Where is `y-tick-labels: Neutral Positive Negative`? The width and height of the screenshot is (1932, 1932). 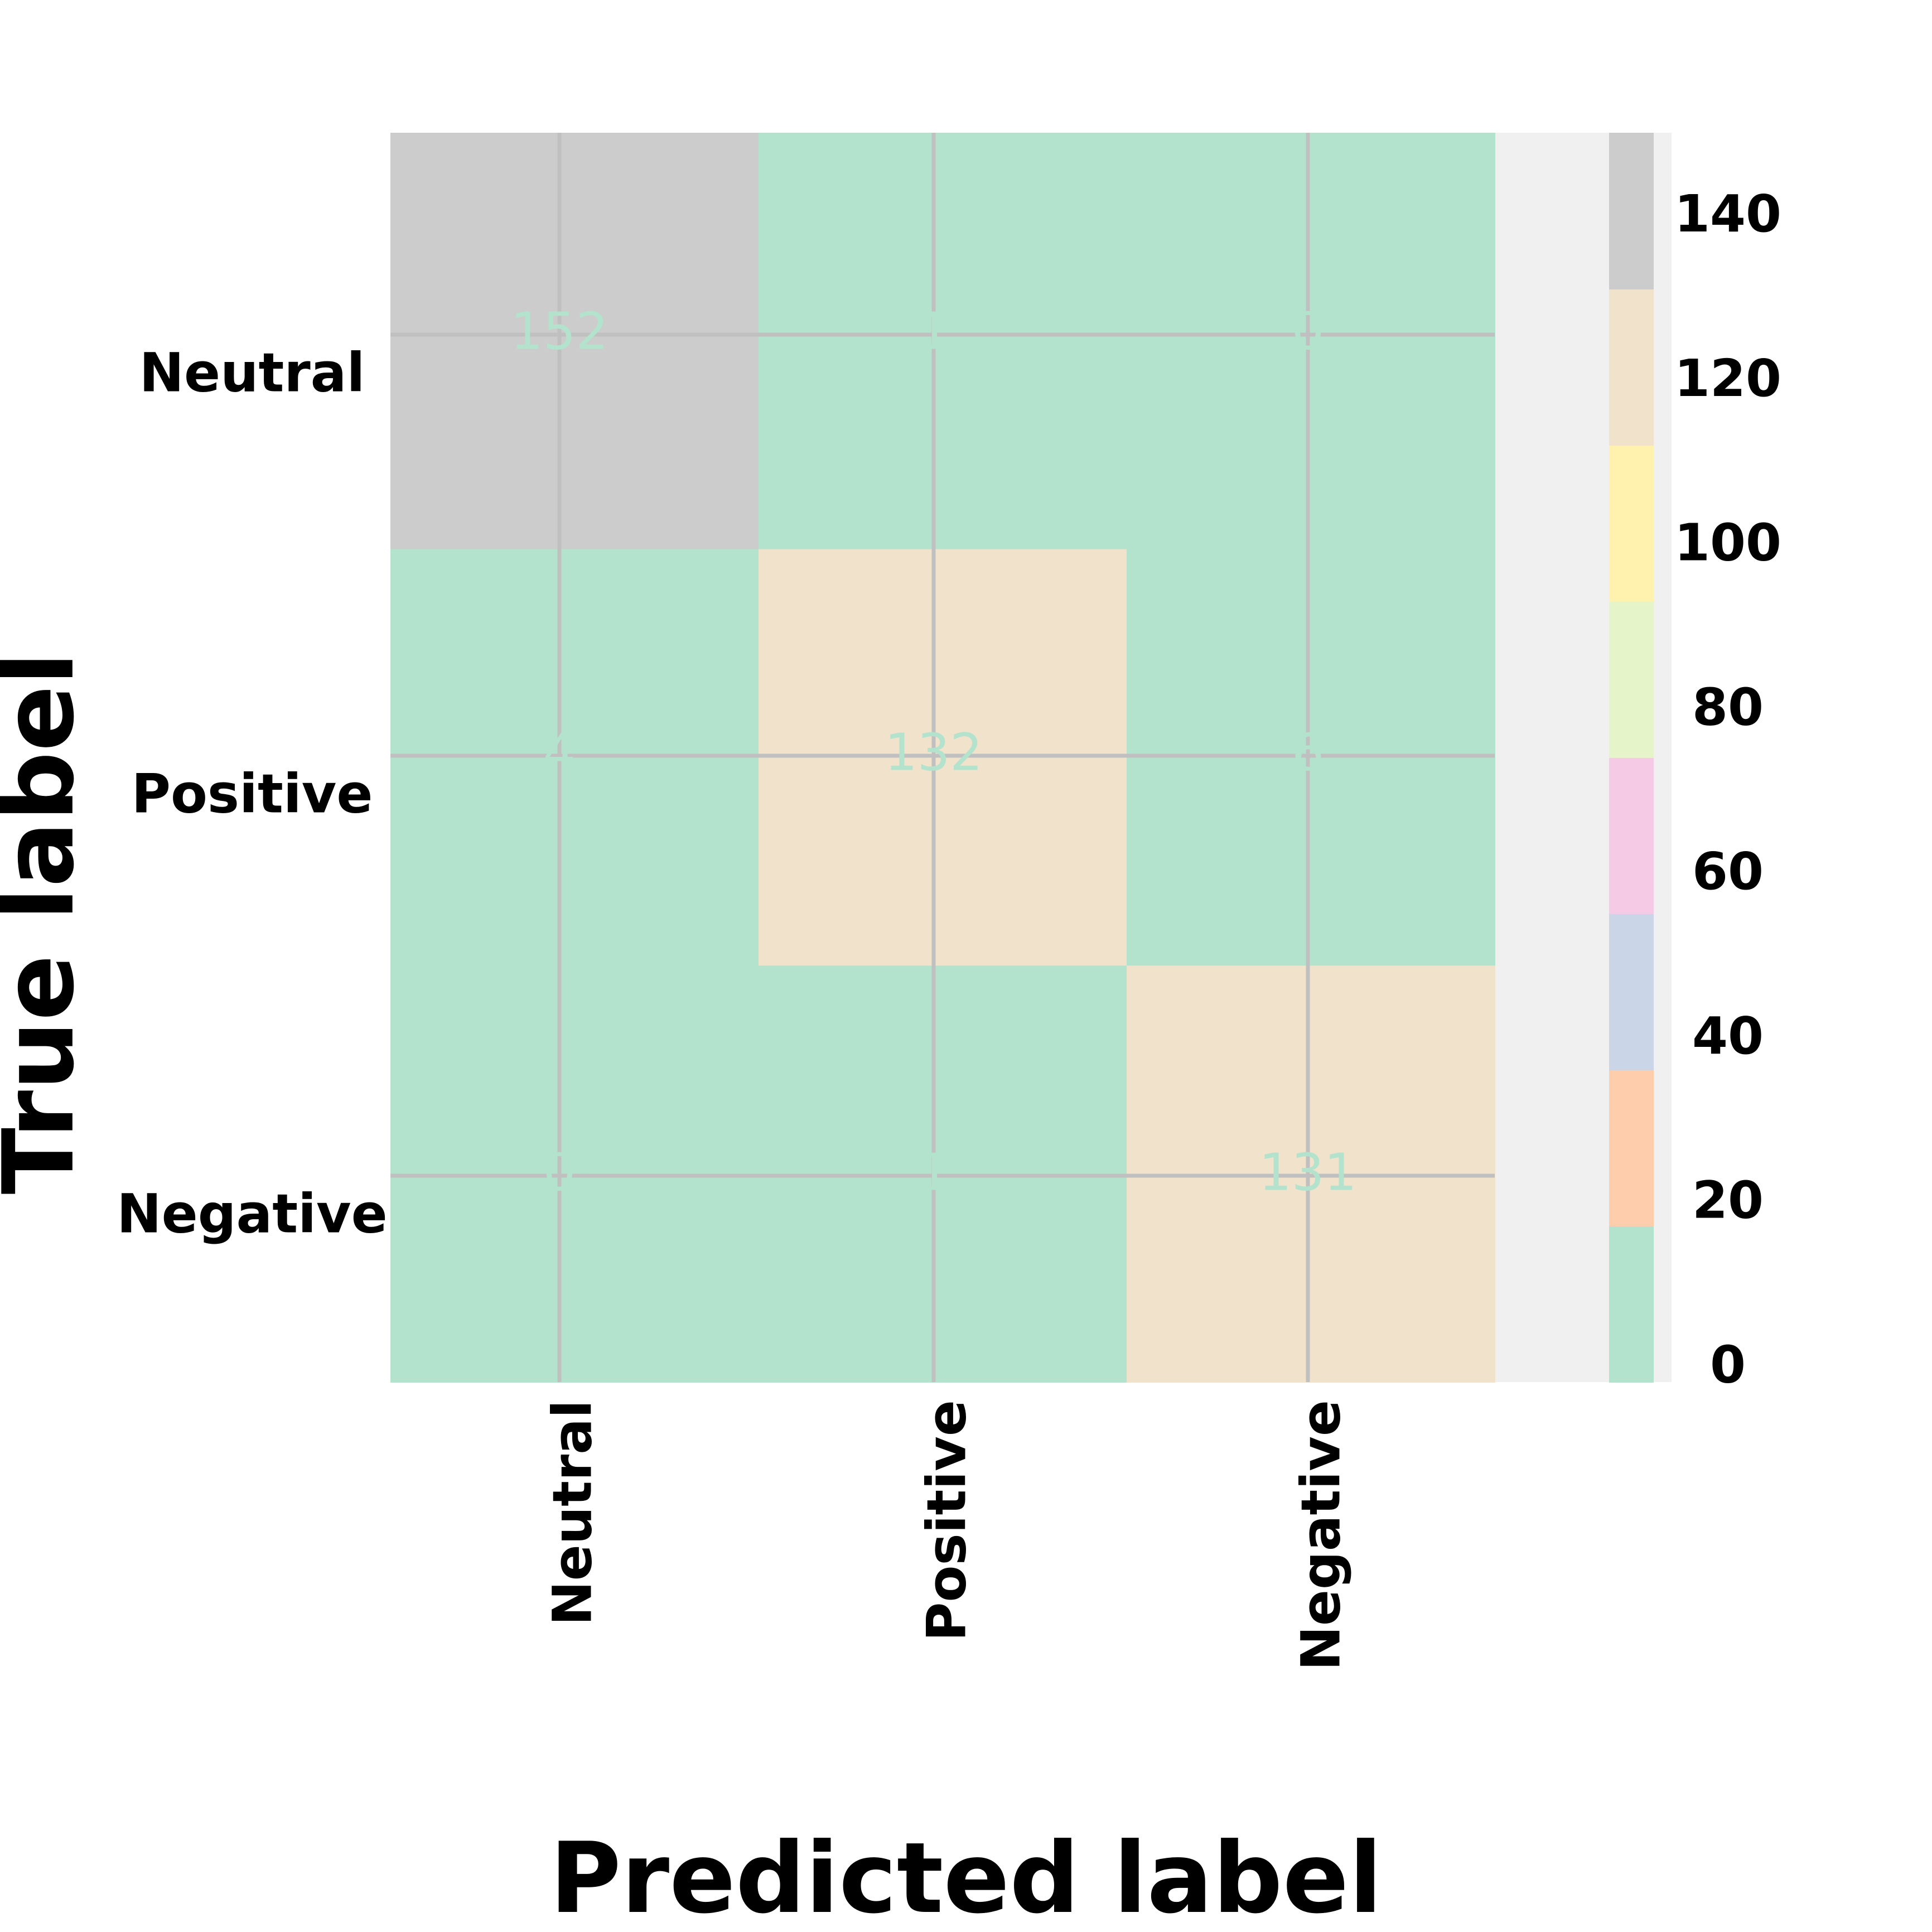
y-tick-labels: Neutral Positive Negative is located at coordinates (252, 793).